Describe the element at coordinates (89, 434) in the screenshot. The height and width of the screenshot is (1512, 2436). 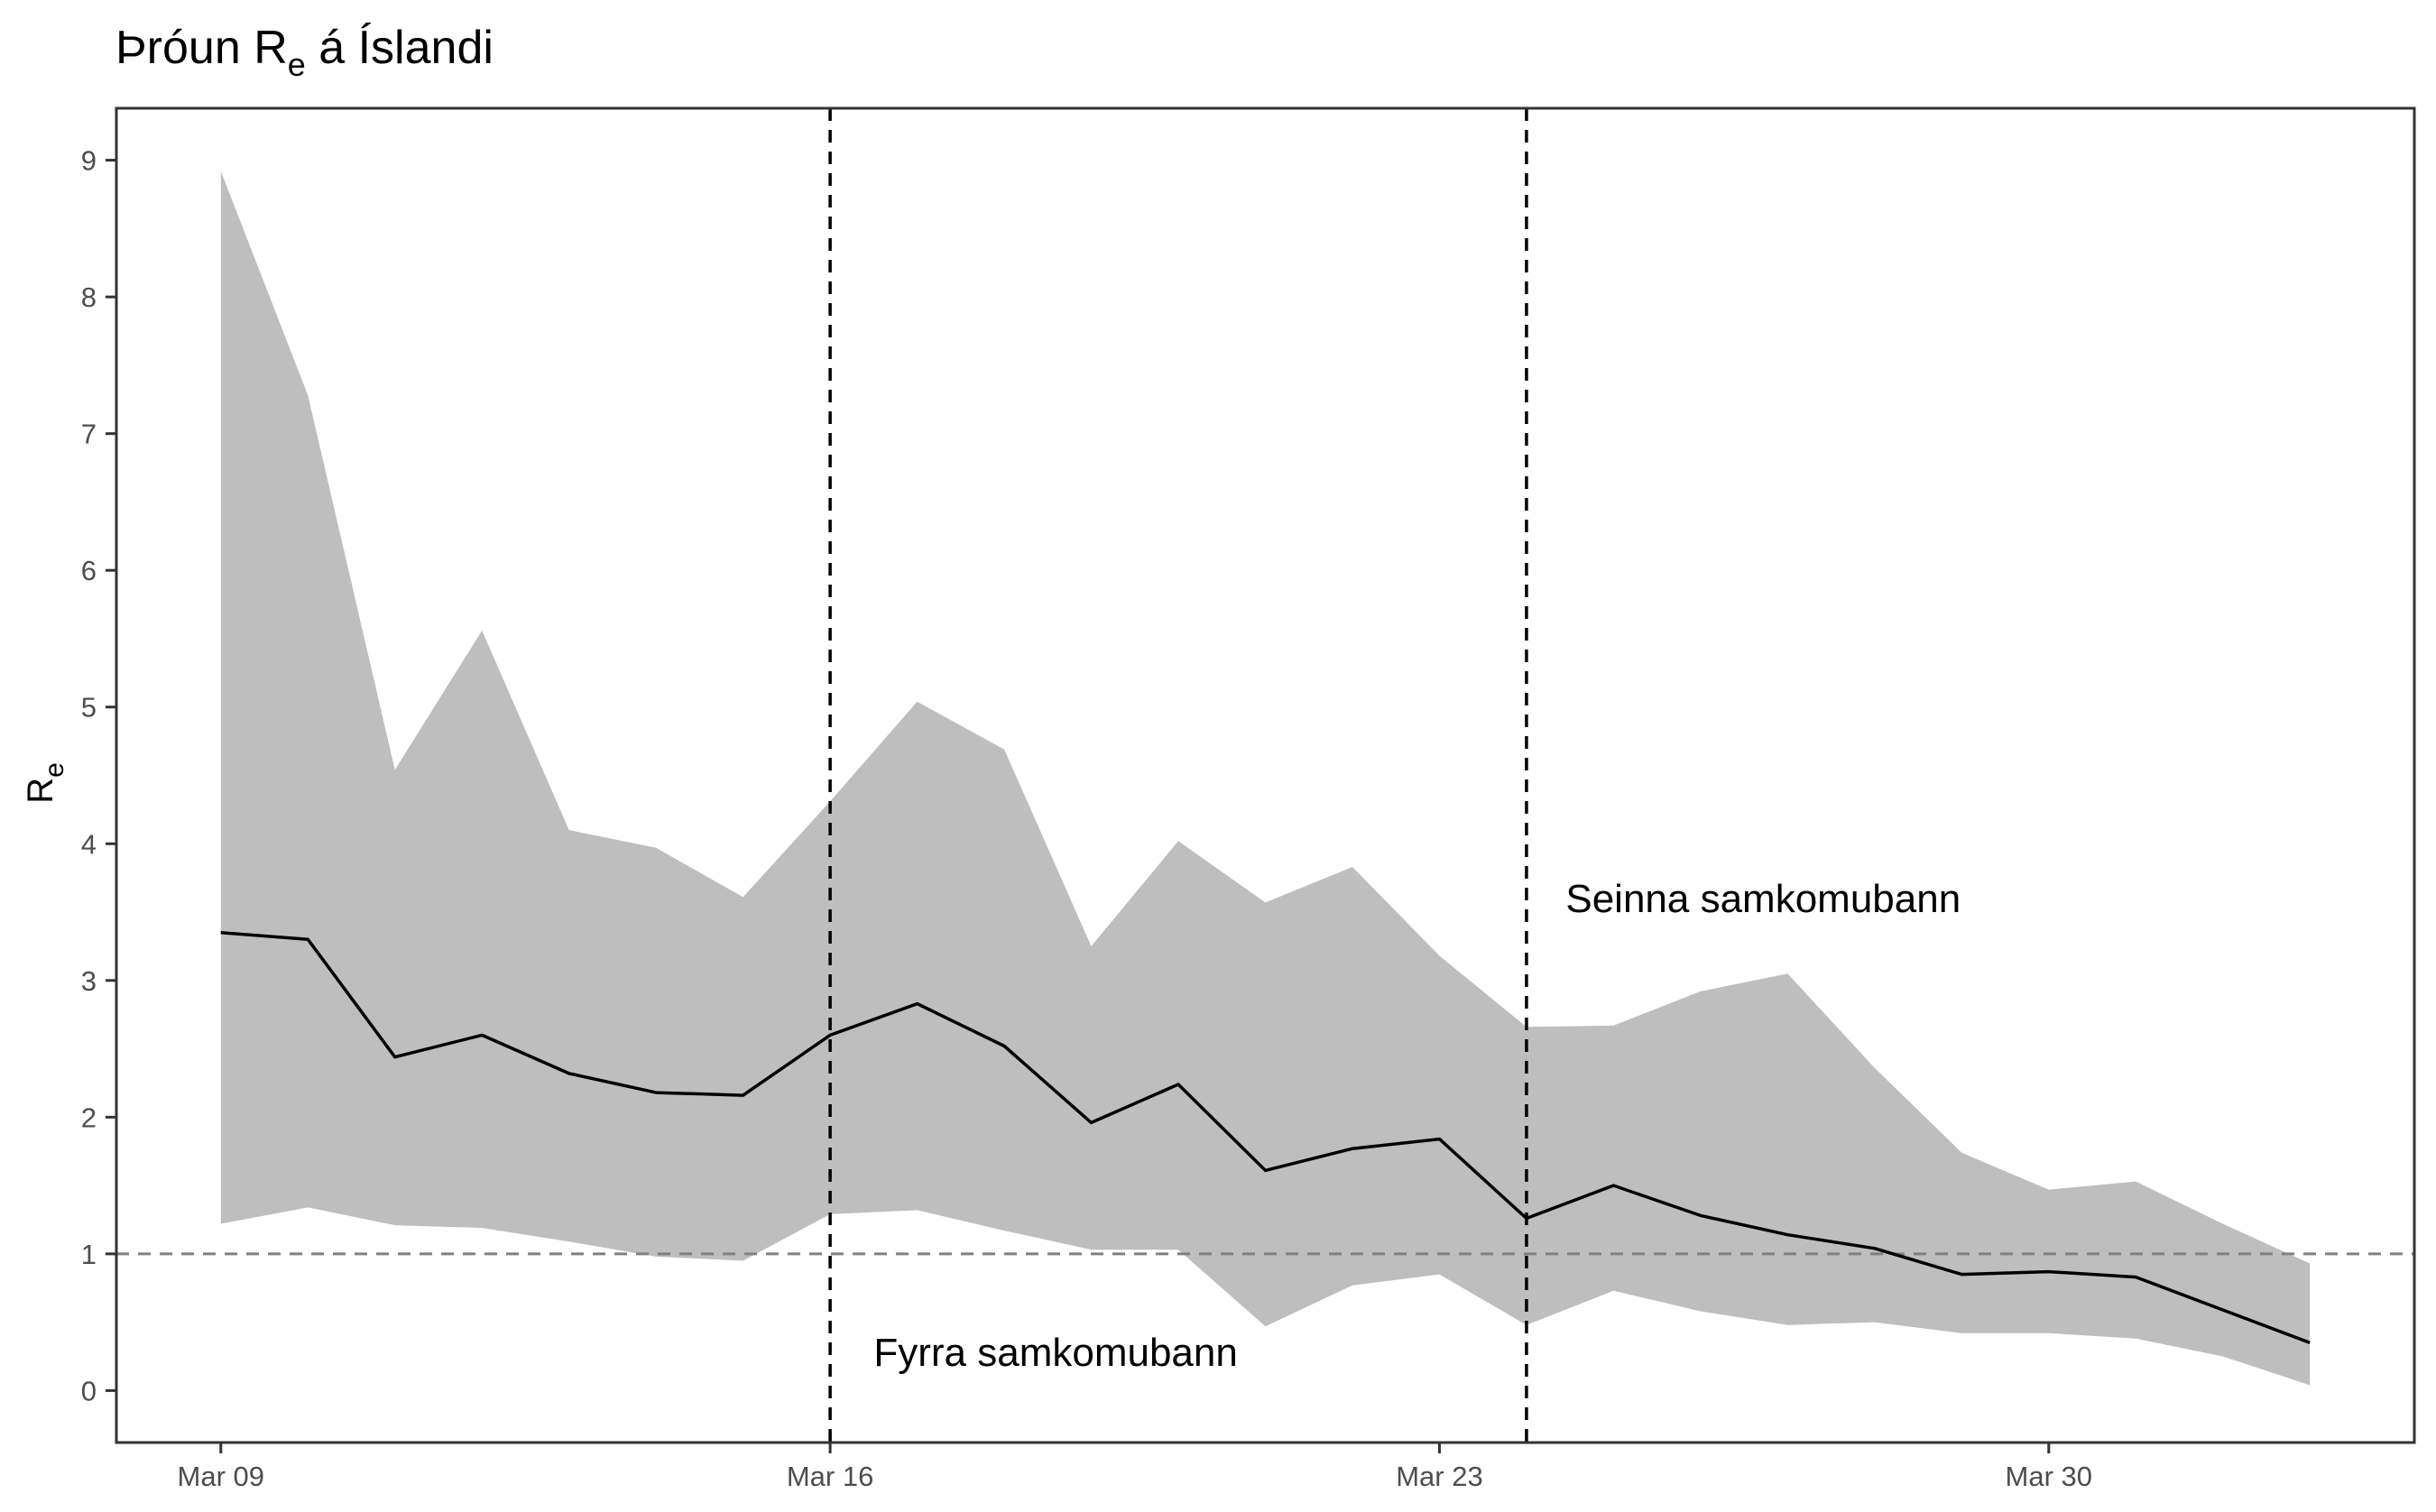
I see `y-tick-label: 7` at that location.